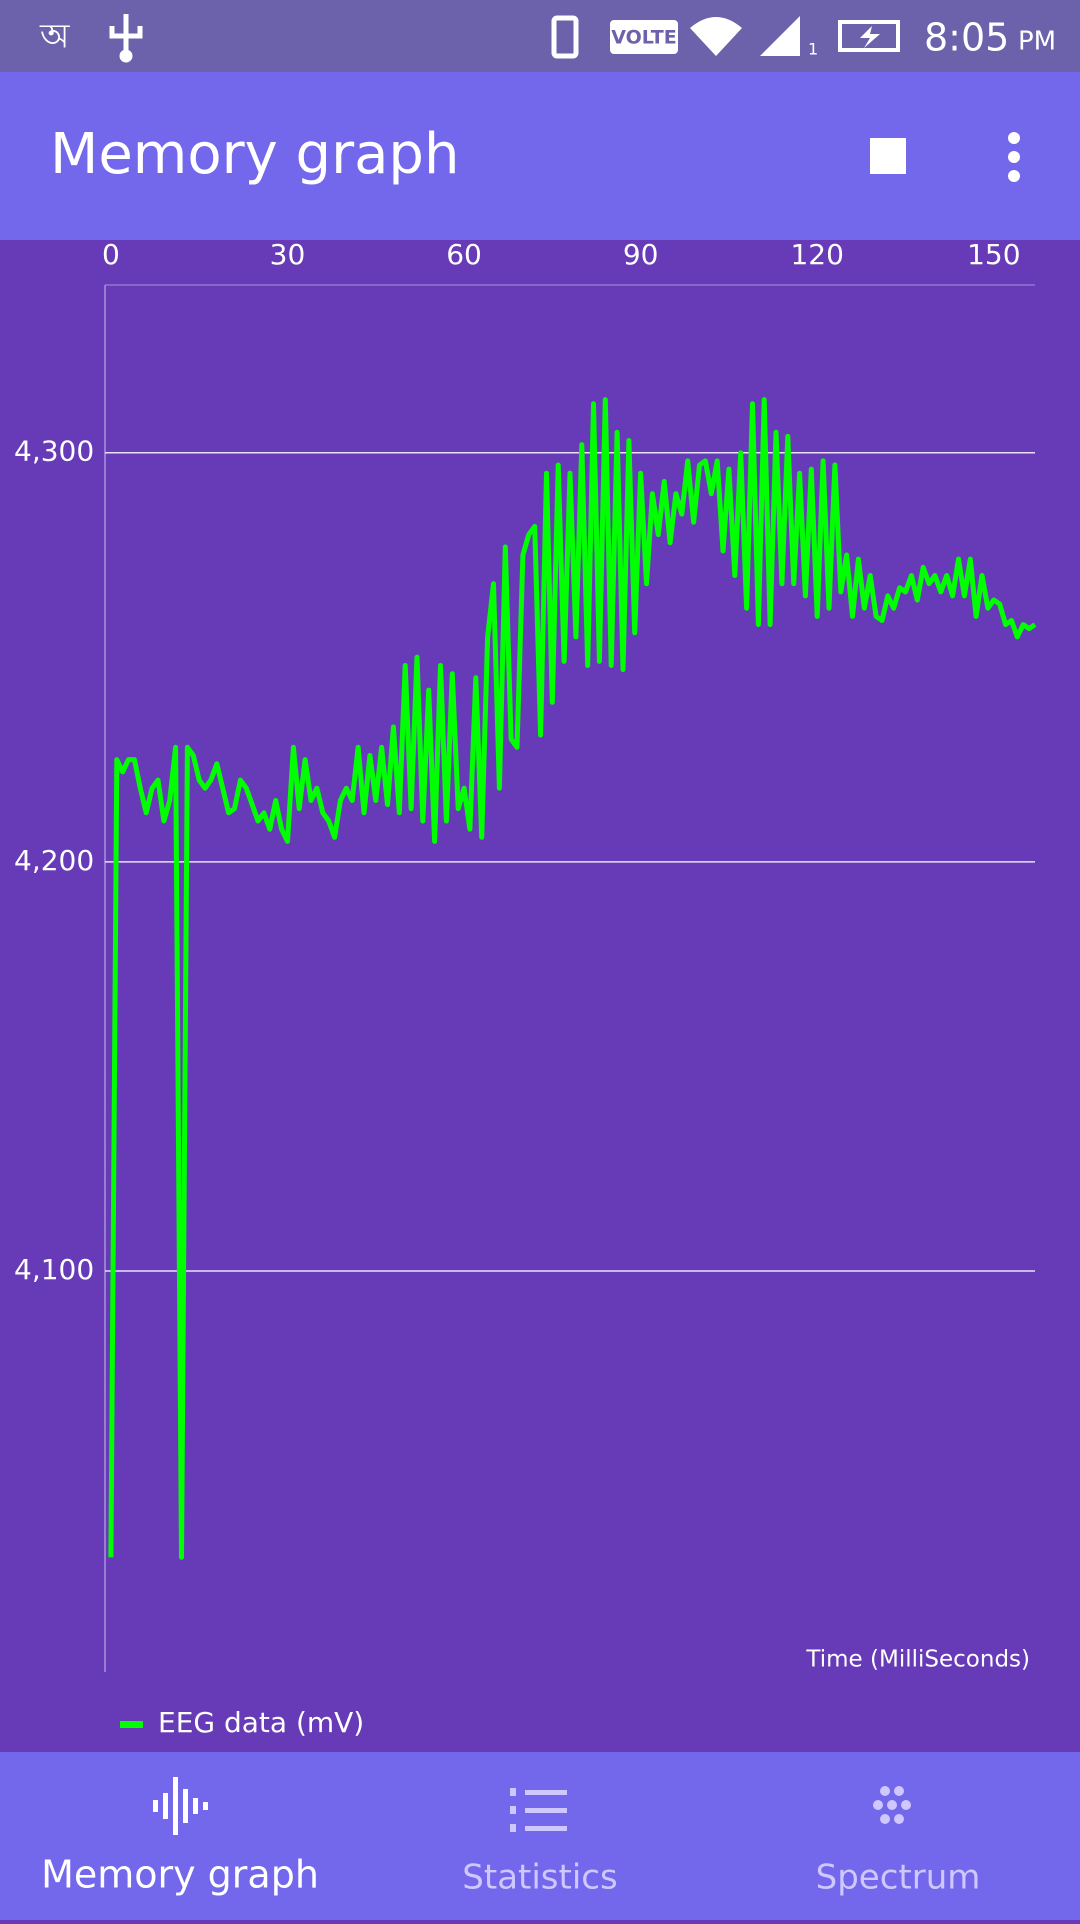 This screenshot has width=1080, height=1924. What do you see at coordinates (816, 254) in the screenshot?
I see `x-tick-label: 120` at bounding box center [816, 254].